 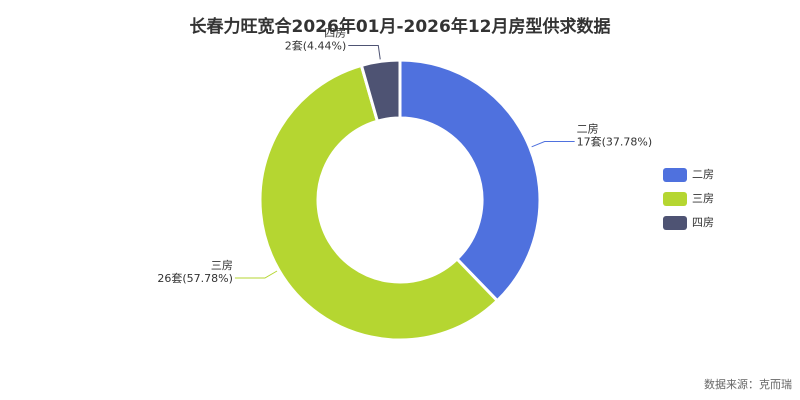 I want to click on chart-title: 长春力旺宽合2026年01月-2026年12月房型供求数据, so click(x=400, y=26).